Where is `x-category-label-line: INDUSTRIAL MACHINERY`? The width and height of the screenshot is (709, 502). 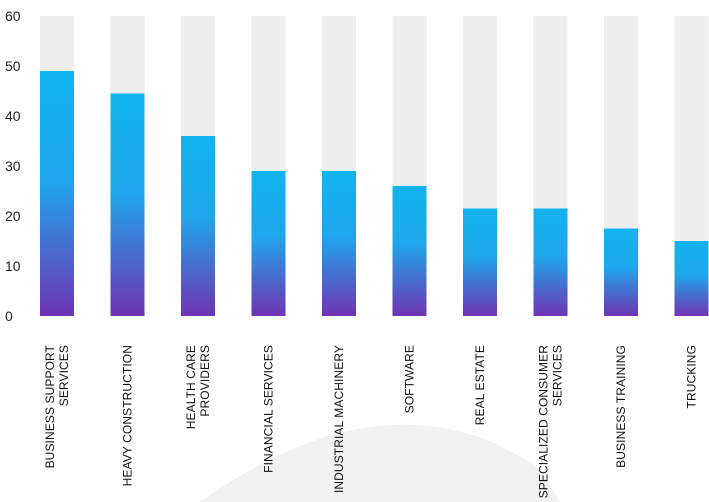
x-category-label-line: INDUSTRIAL MACHINERY is located at coordinates (339, 419).